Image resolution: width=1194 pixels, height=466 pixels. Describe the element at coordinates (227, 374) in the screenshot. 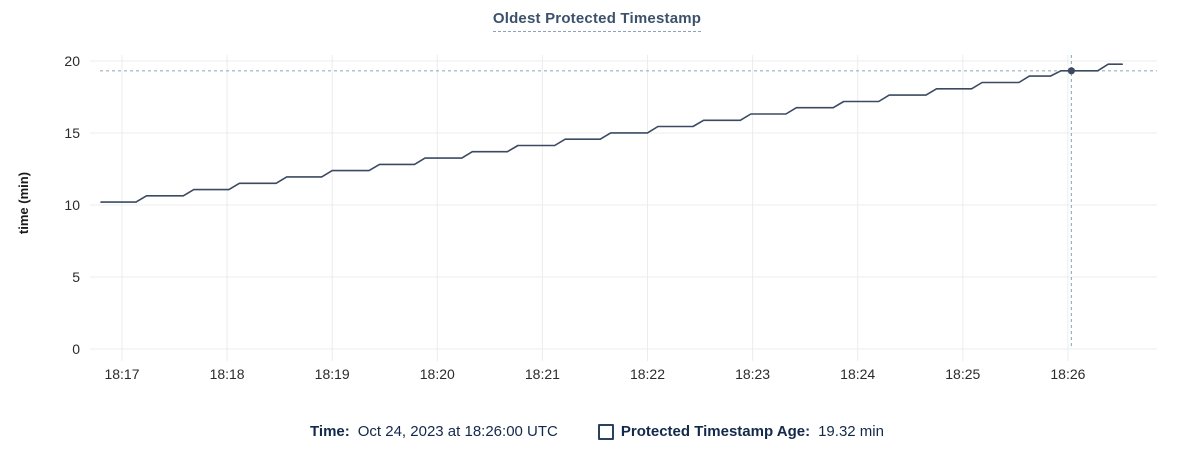

I see `svg-text: 18:18` at that location.